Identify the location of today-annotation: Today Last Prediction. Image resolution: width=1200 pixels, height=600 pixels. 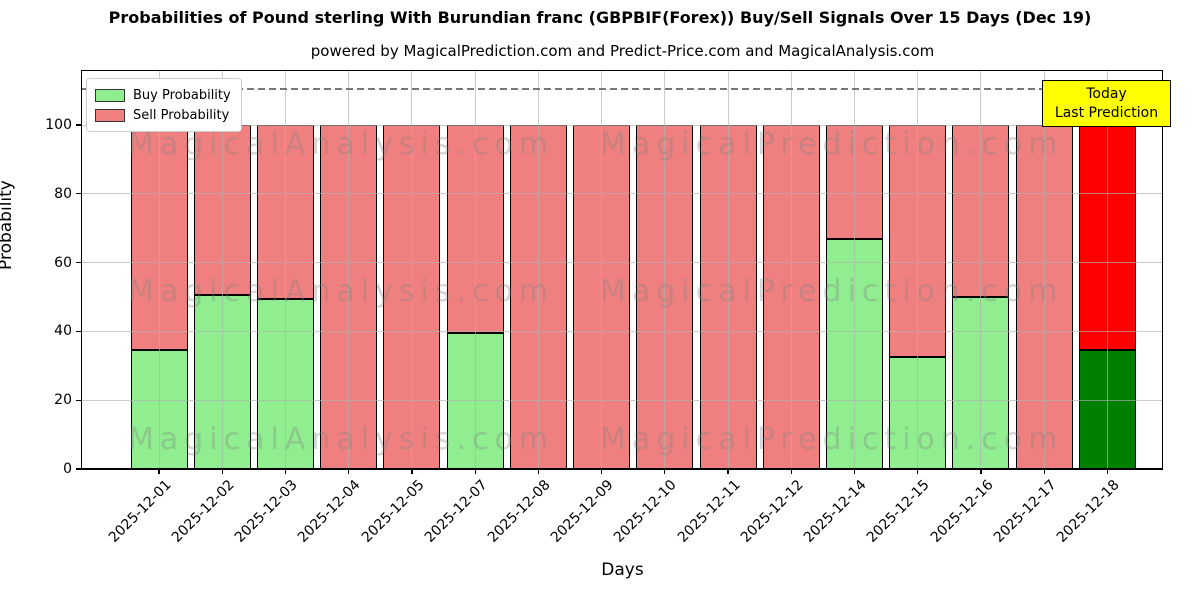
(1106, 103).